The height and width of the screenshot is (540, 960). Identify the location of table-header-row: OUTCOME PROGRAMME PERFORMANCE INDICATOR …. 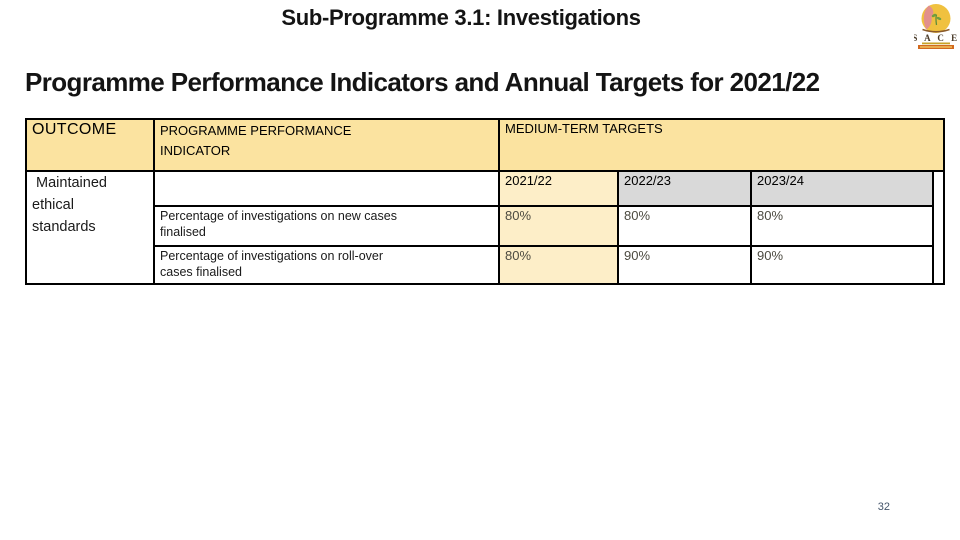
(485, 145).